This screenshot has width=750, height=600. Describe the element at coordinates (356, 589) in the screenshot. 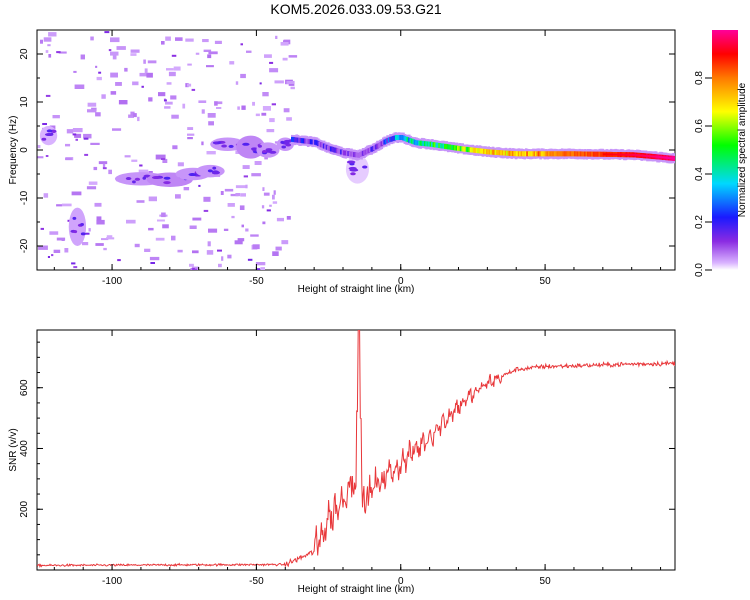

I see `snr-x-label: Height of straight line (km)` at that location.